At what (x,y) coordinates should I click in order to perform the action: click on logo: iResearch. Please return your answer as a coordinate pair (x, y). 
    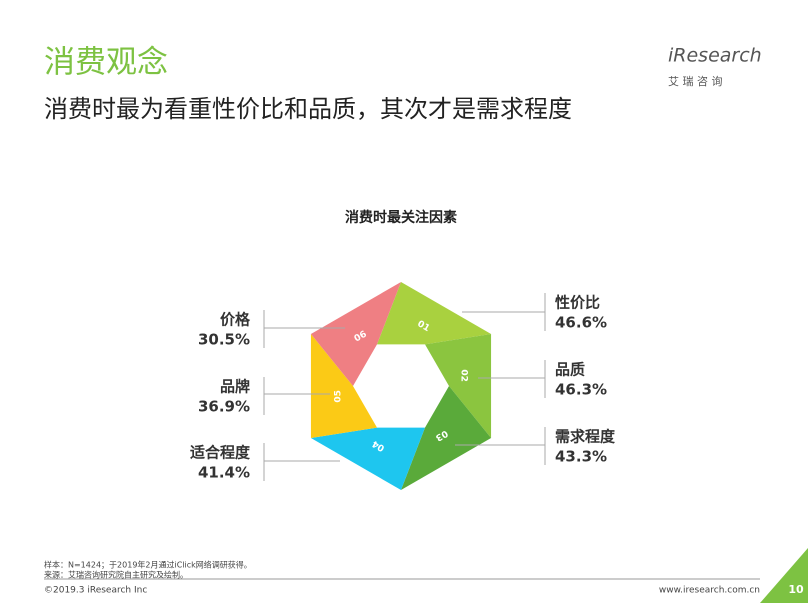
    Looking at the image, I should click on (715, 56).